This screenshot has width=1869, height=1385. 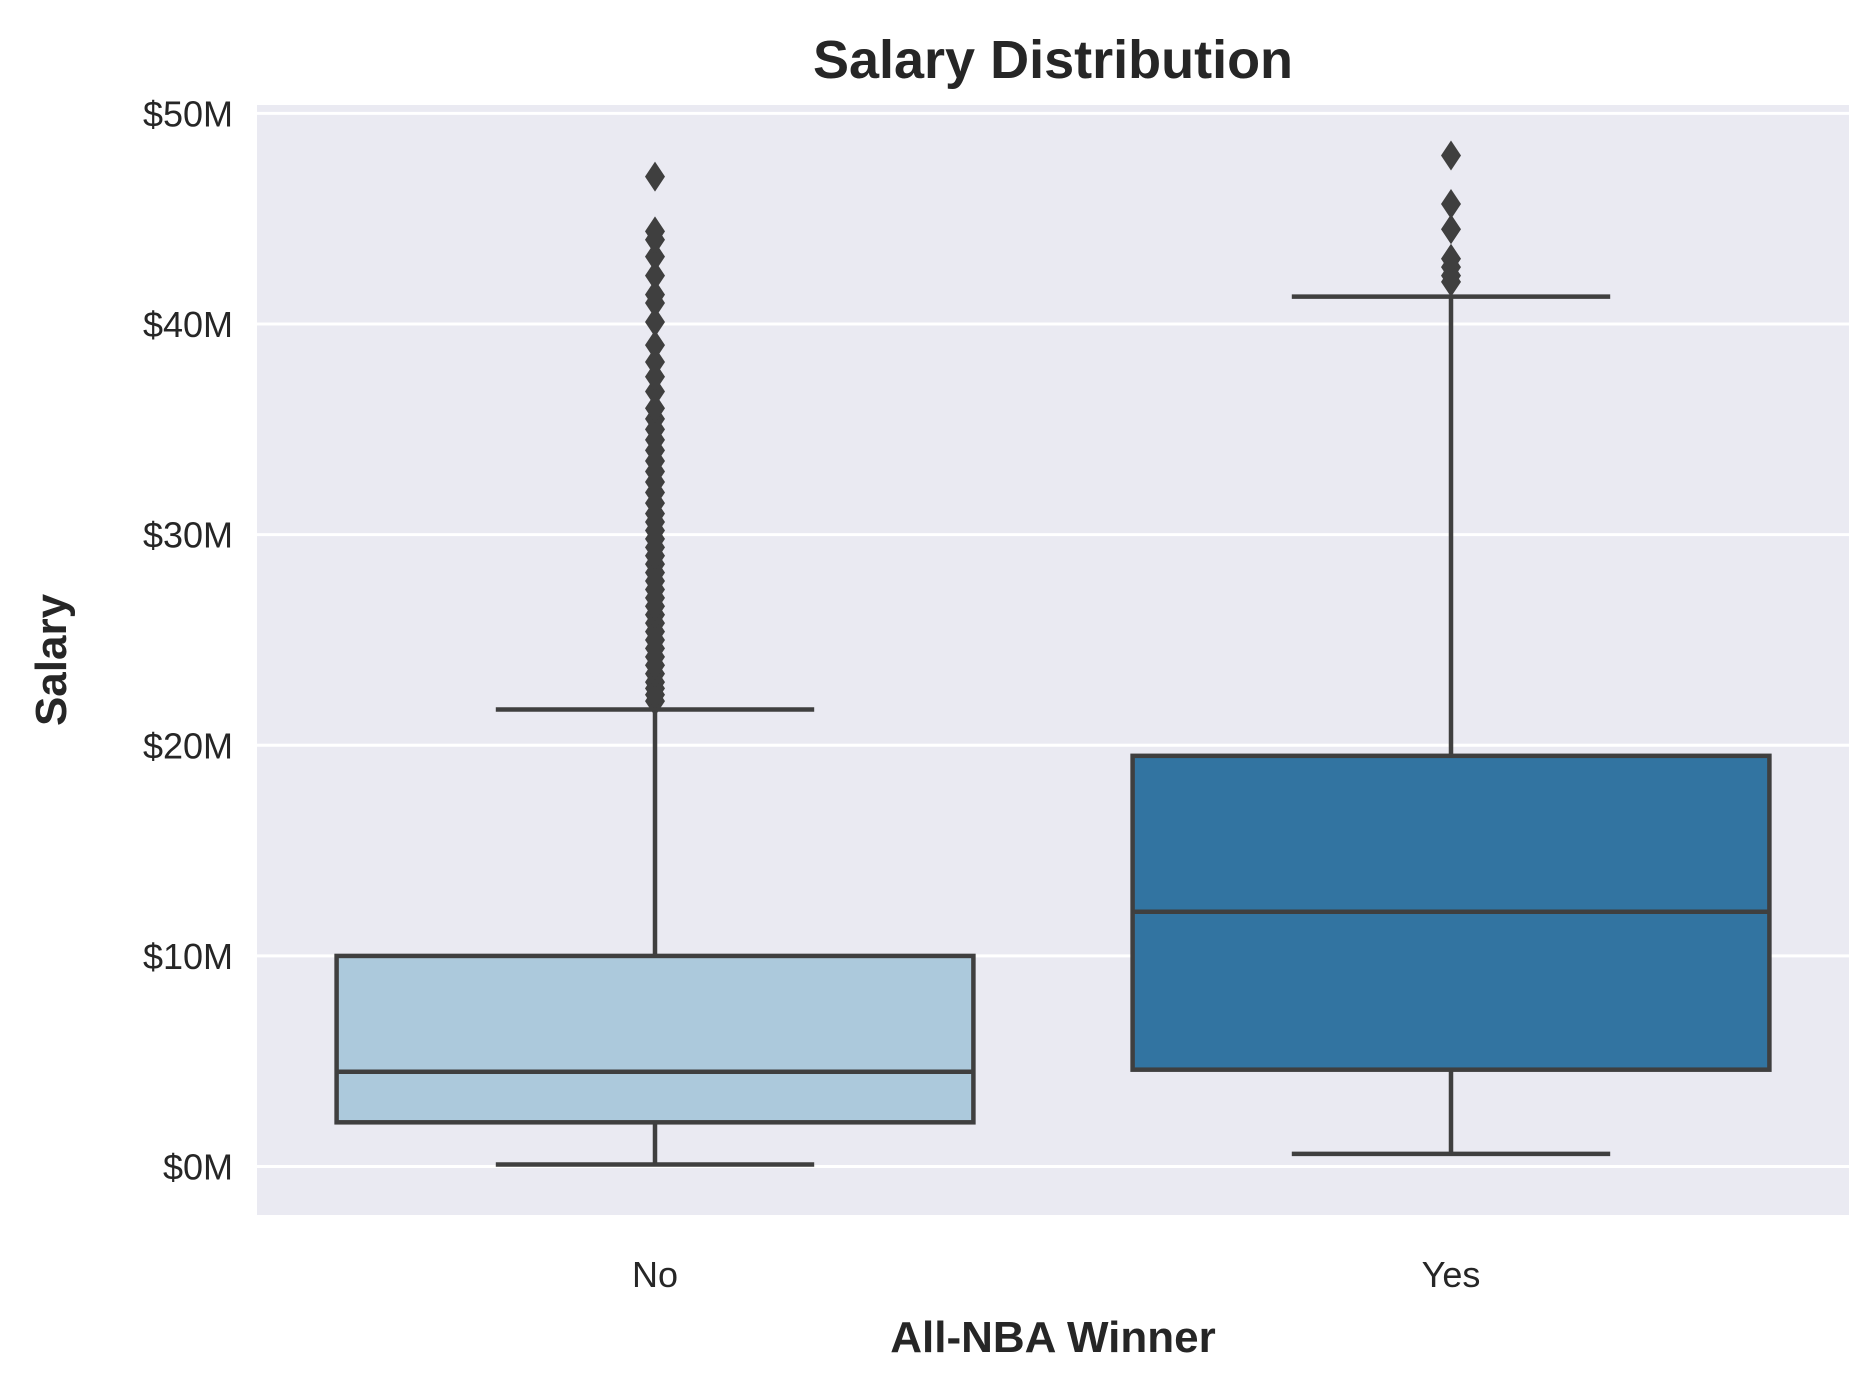 What do you see at coordinates (188, 324) in the screenshot?
I see `y-tick-label-4: $40M` at bounding box center [188, 324].